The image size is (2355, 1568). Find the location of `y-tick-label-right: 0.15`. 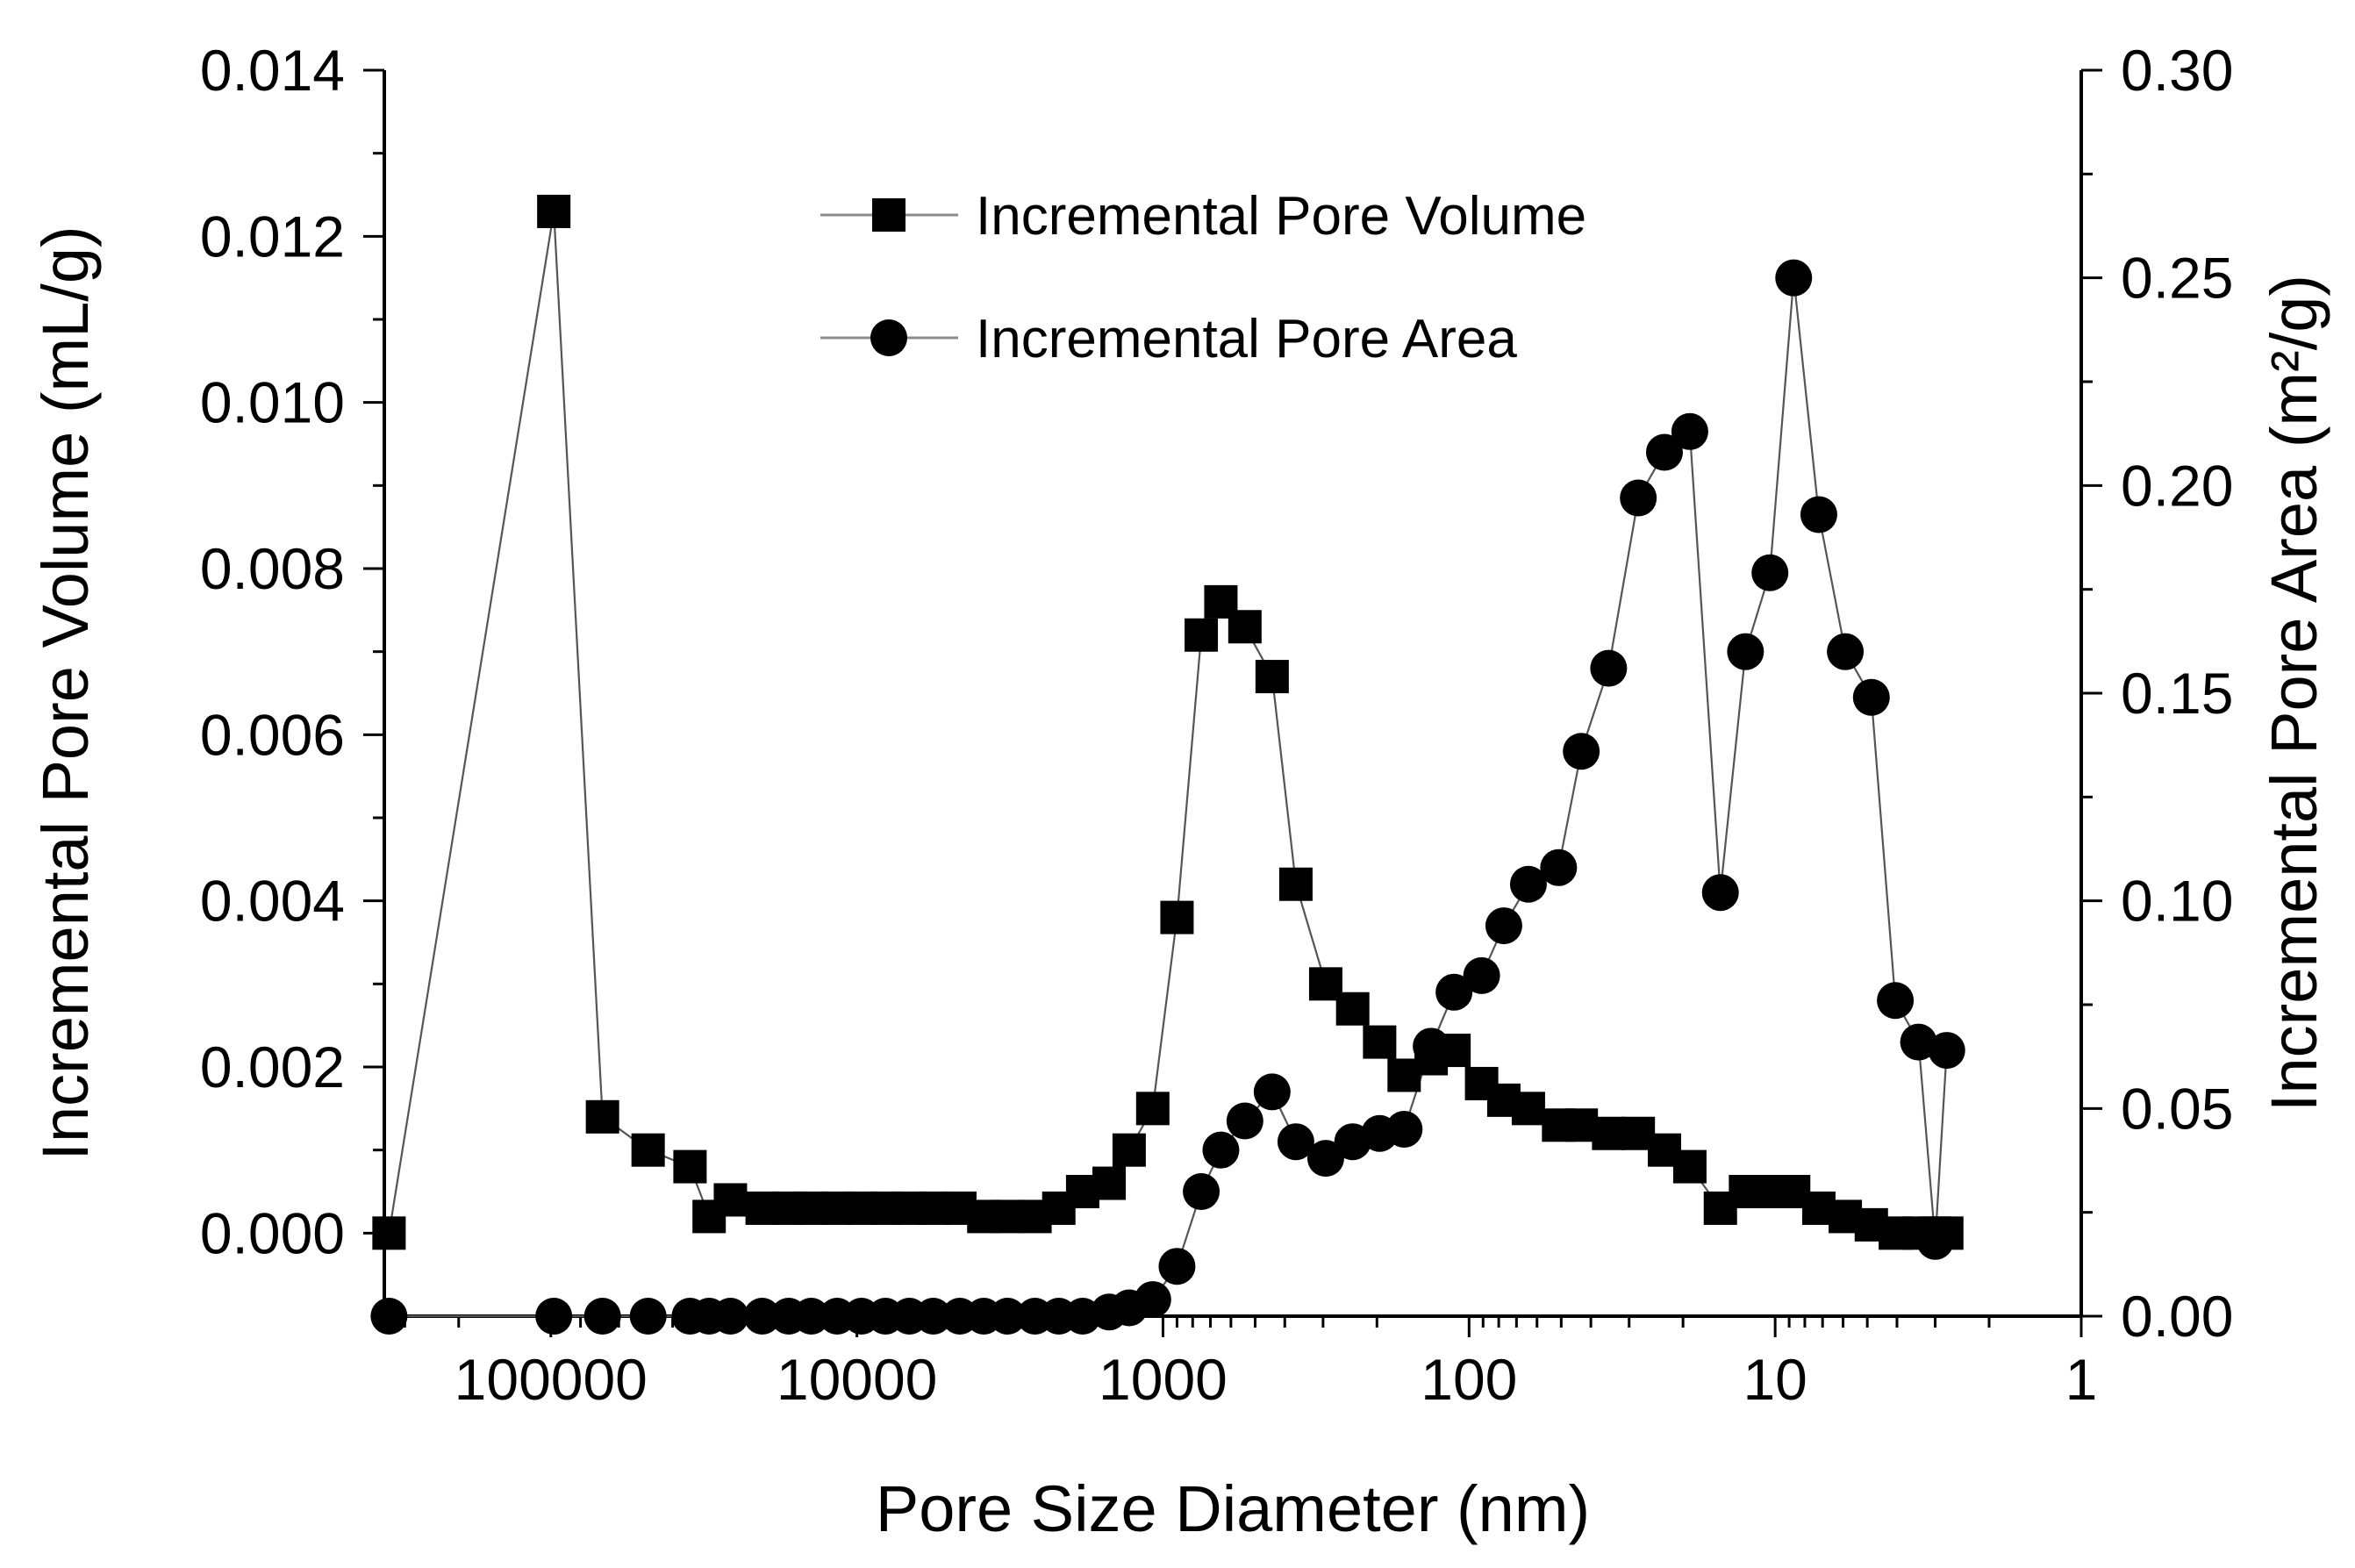

y-tick-label-right: 0.15 is located at coordinates (2177, 693).